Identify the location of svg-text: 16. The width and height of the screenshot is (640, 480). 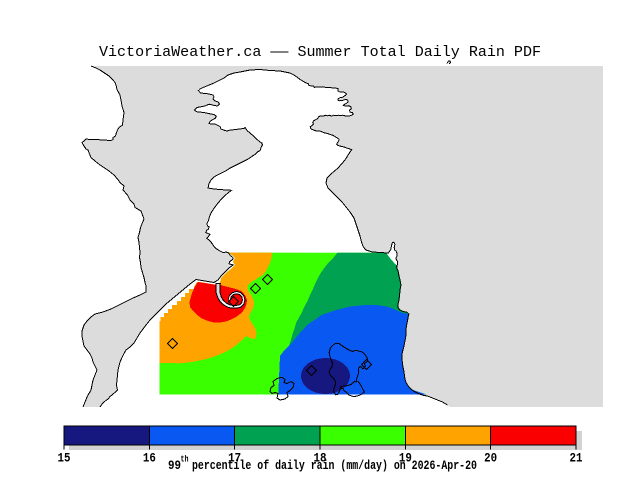
(149, 459).